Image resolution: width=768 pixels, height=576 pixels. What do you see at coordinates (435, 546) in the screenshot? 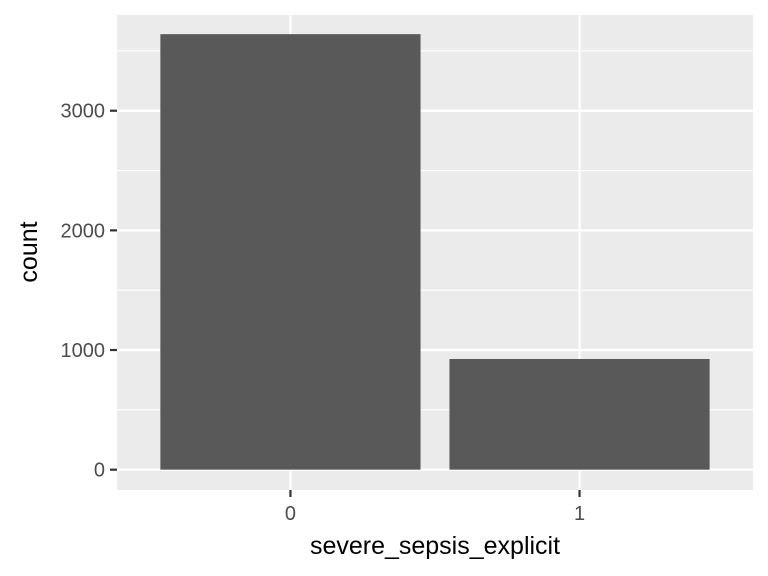
I see `x-axis-title: severe_sepsis_explicit` at bounding box center [435, 546].